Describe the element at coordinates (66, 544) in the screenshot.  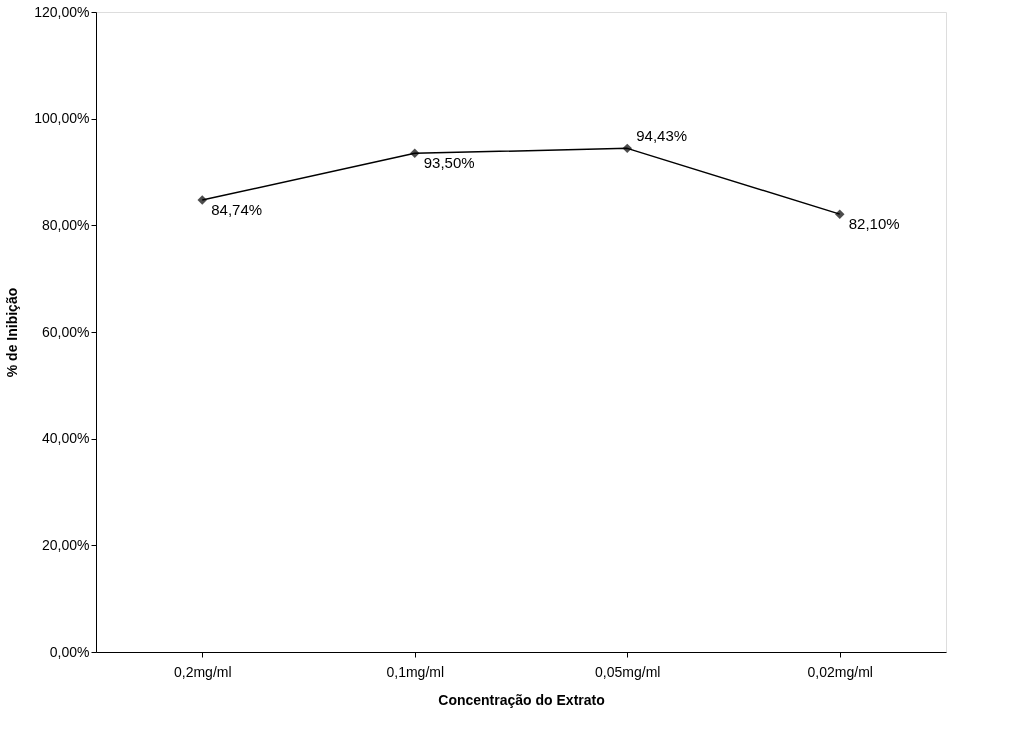
I see `y-tick-label: 20,00%` at that location.